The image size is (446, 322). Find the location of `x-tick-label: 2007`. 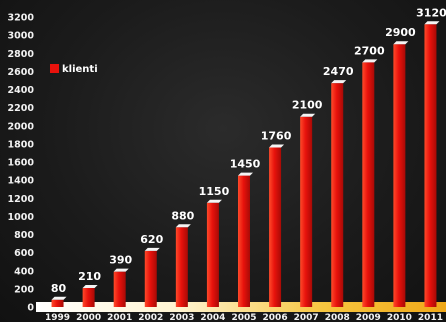

x-tick-label: 2007 is located at coordinates (306, 317).